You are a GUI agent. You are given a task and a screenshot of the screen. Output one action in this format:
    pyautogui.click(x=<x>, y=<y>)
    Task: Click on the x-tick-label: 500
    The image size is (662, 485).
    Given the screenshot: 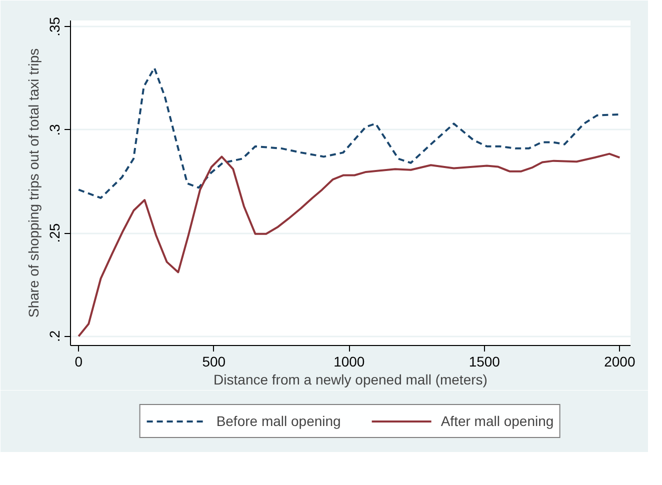 What is the action you would take?
    pyautogui.click(x=214, y=362)
    